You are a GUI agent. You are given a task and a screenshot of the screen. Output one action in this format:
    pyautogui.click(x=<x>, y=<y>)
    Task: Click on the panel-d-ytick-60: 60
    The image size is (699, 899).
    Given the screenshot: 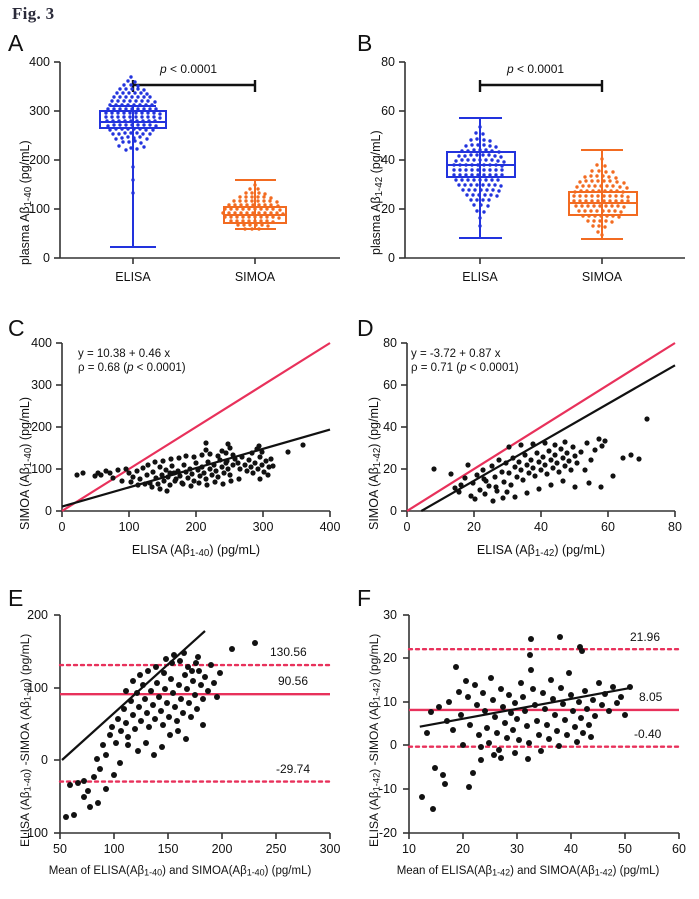 What is the action you would take?
    pyautogui.click(x=390, y=385)
    